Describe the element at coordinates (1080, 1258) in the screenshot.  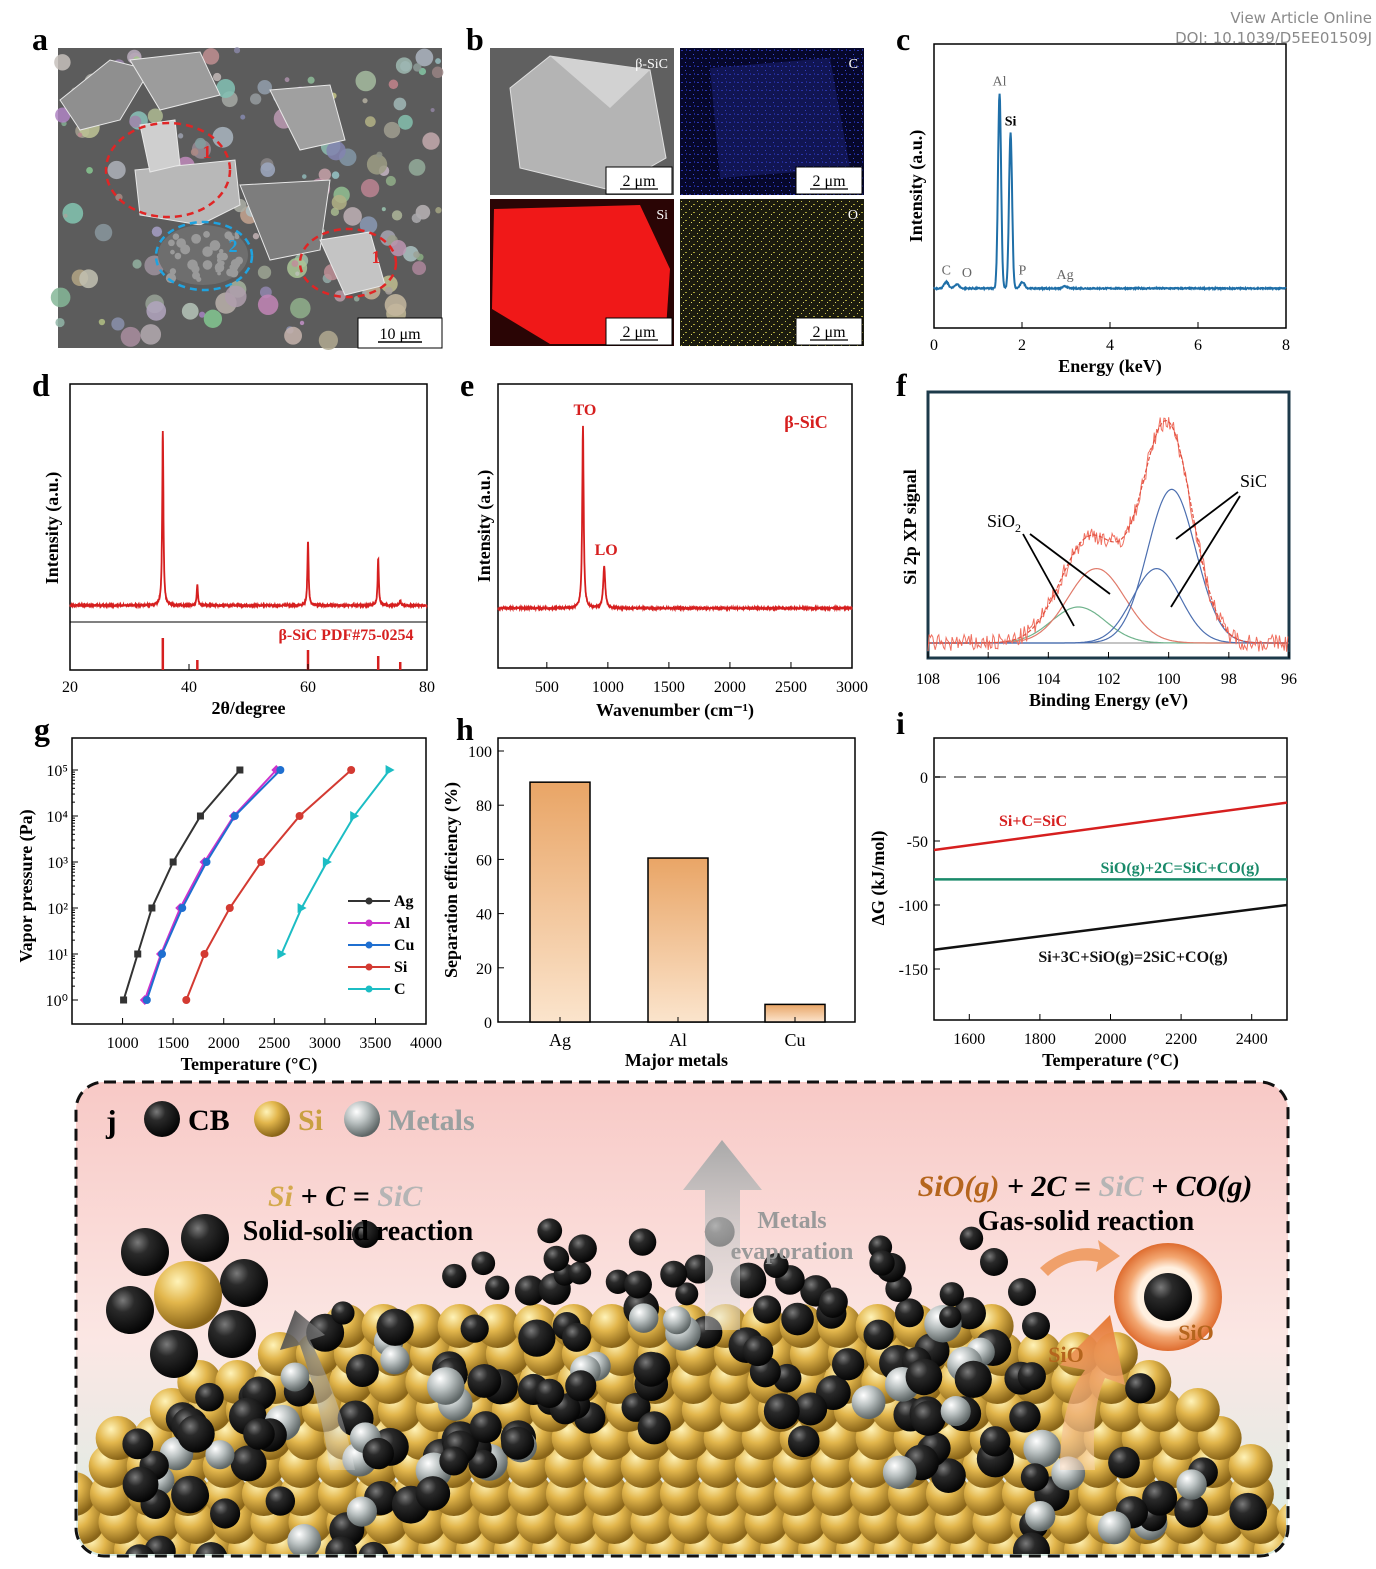
I see `gas-arrow` at that location.